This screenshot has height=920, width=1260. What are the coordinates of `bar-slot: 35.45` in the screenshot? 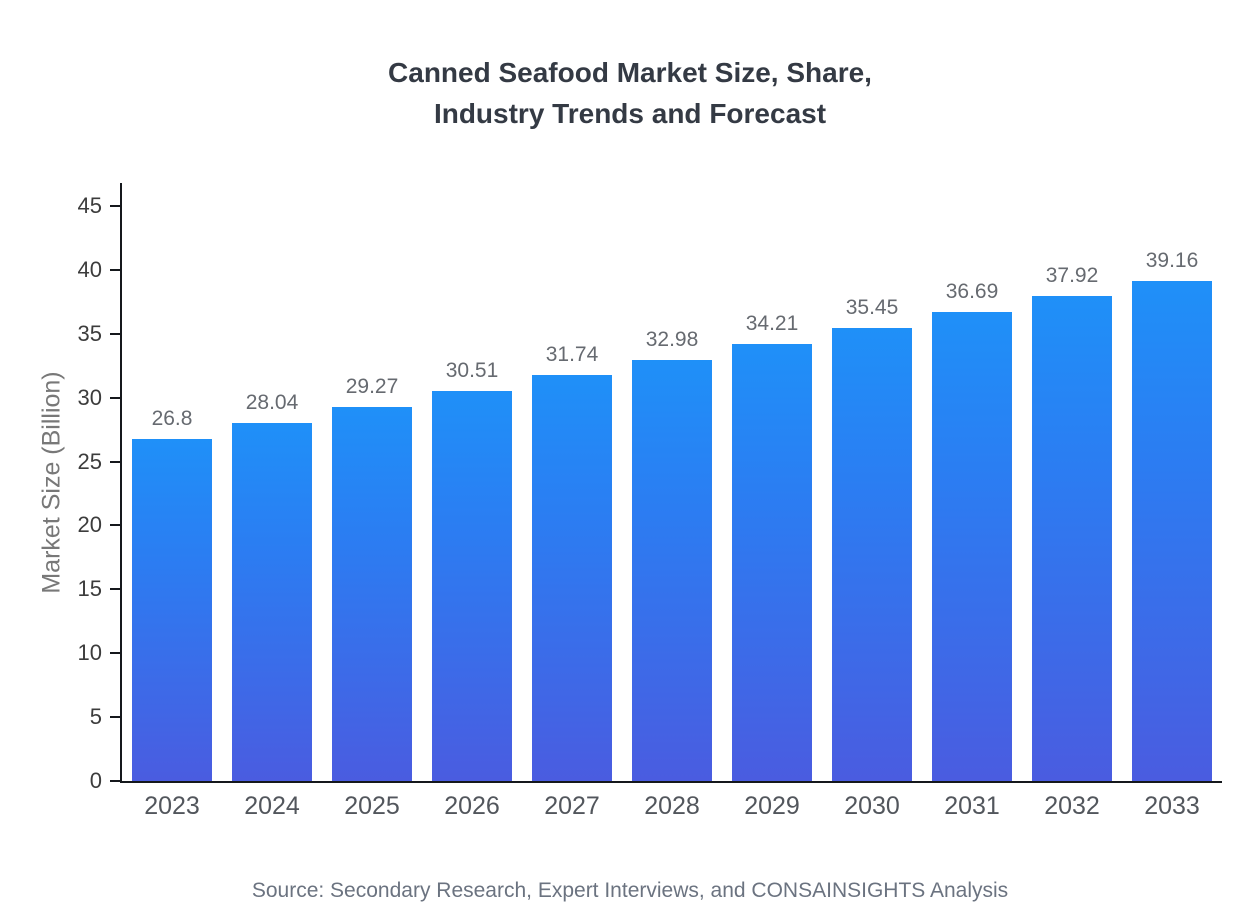 It's located at (872, 538).